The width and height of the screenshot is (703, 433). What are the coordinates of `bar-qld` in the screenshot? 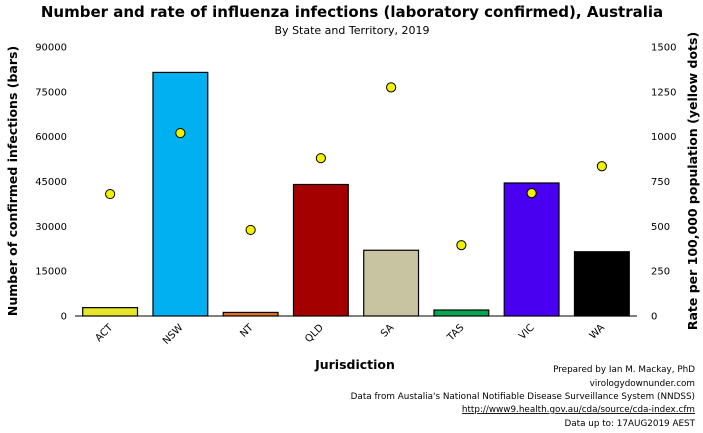 It's located at (320, 250).